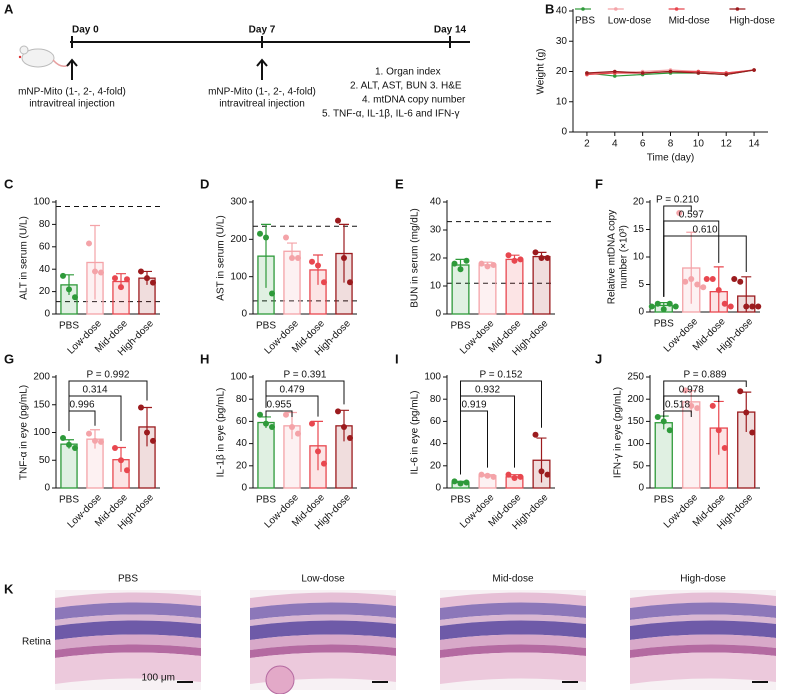 The height and width of the screenshot is (694, 789). What do you see at coordinates (691, 215) in the screenshot?
I see `p-value: 0.597` at bounding box center [691, 215].